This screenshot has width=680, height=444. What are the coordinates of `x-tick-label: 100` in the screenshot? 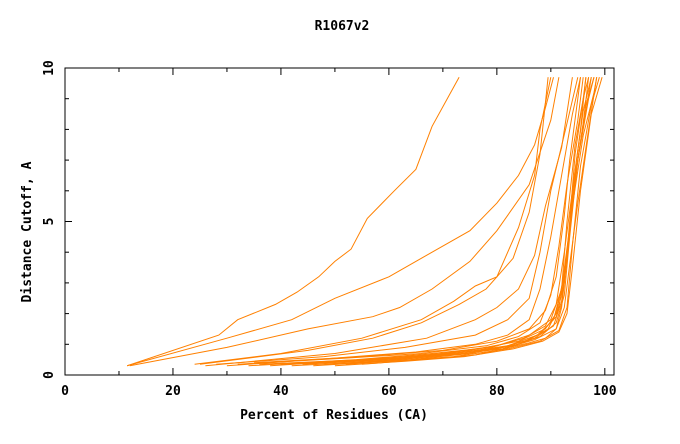 It's located at (605, 391).